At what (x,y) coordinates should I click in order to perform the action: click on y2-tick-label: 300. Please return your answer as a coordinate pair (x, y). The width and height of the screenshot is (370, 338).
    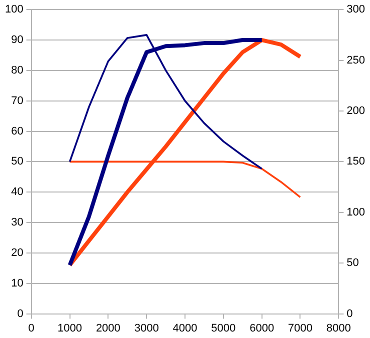
    Looking at the image, I should click on (356, 10).